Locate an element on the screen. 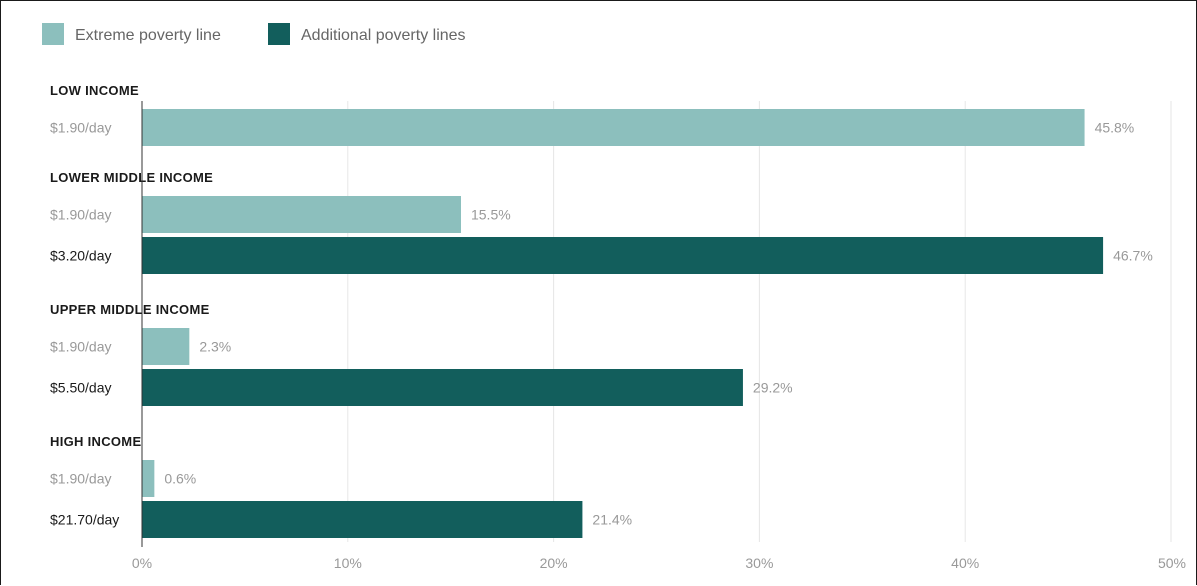  bar-category-label: $5.50/day is located at coordinates (81, 388).